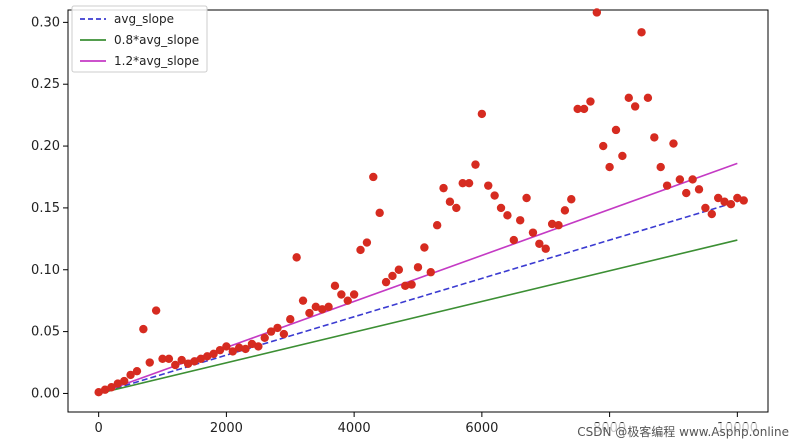 Image resolution: width=800 pixels, height=444 pixels. Describe the element at coordinates (156, 40) in the screenshot. I see `legend-label: 0.8*avg_slope` at that location.